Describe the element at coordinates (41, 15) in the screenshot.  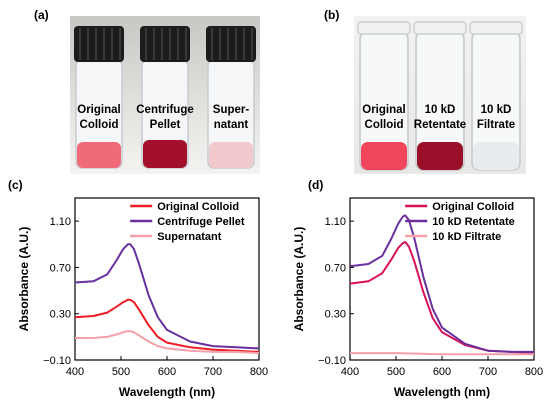
I see `panel-label-a: (a)` at that location.